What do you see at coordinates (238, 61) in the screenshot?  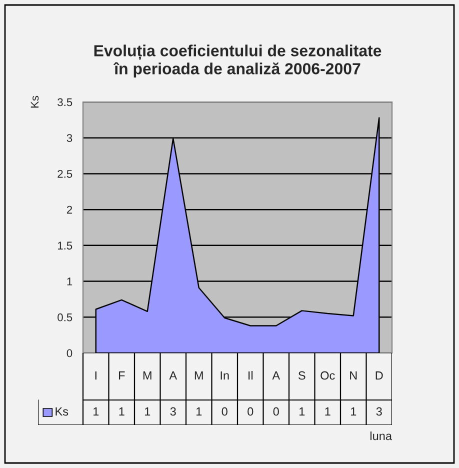 I see `chart-title: Evoluția coeficientului de sezonalitate în perioada de analiză 2006-2007` at bounding box center [238, 61].